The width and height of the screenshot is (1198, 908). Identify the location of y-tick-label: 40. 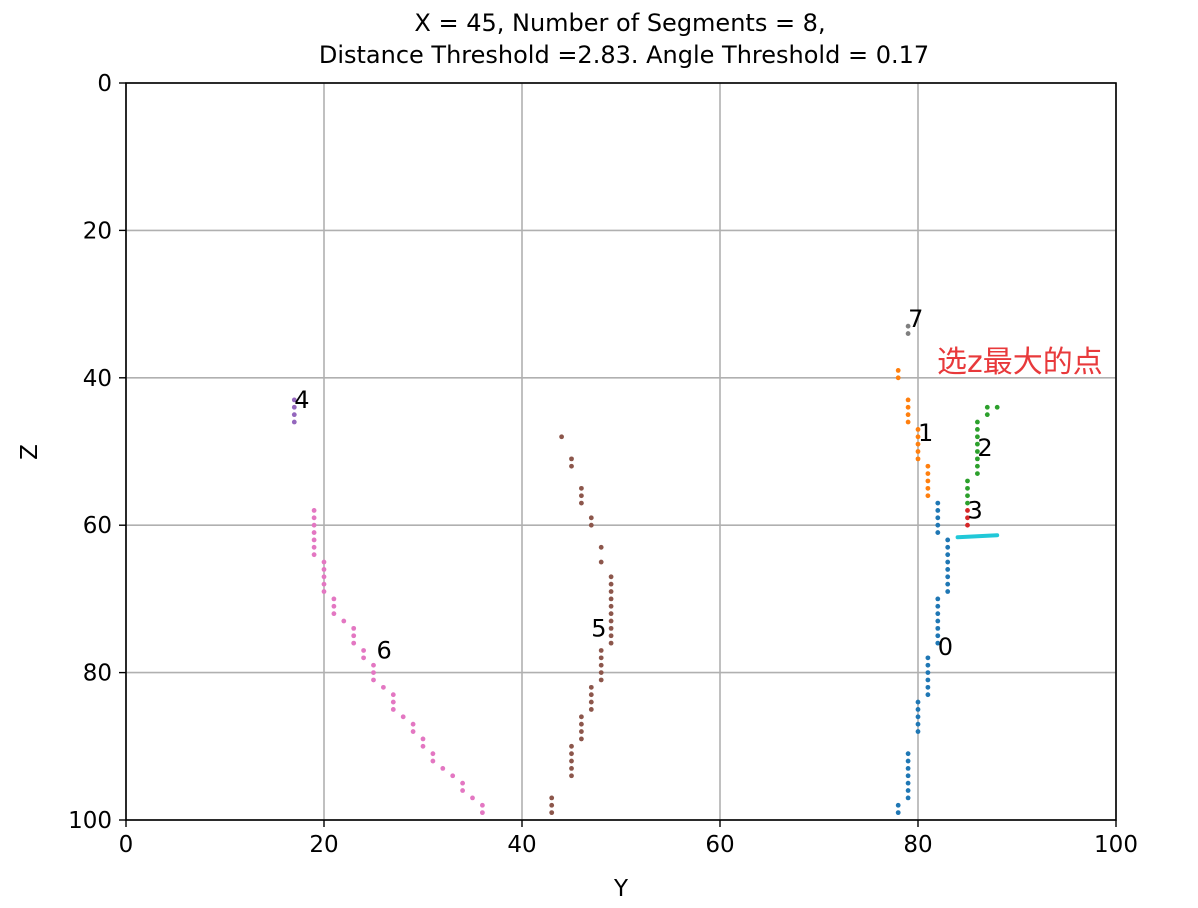
(97, 379).